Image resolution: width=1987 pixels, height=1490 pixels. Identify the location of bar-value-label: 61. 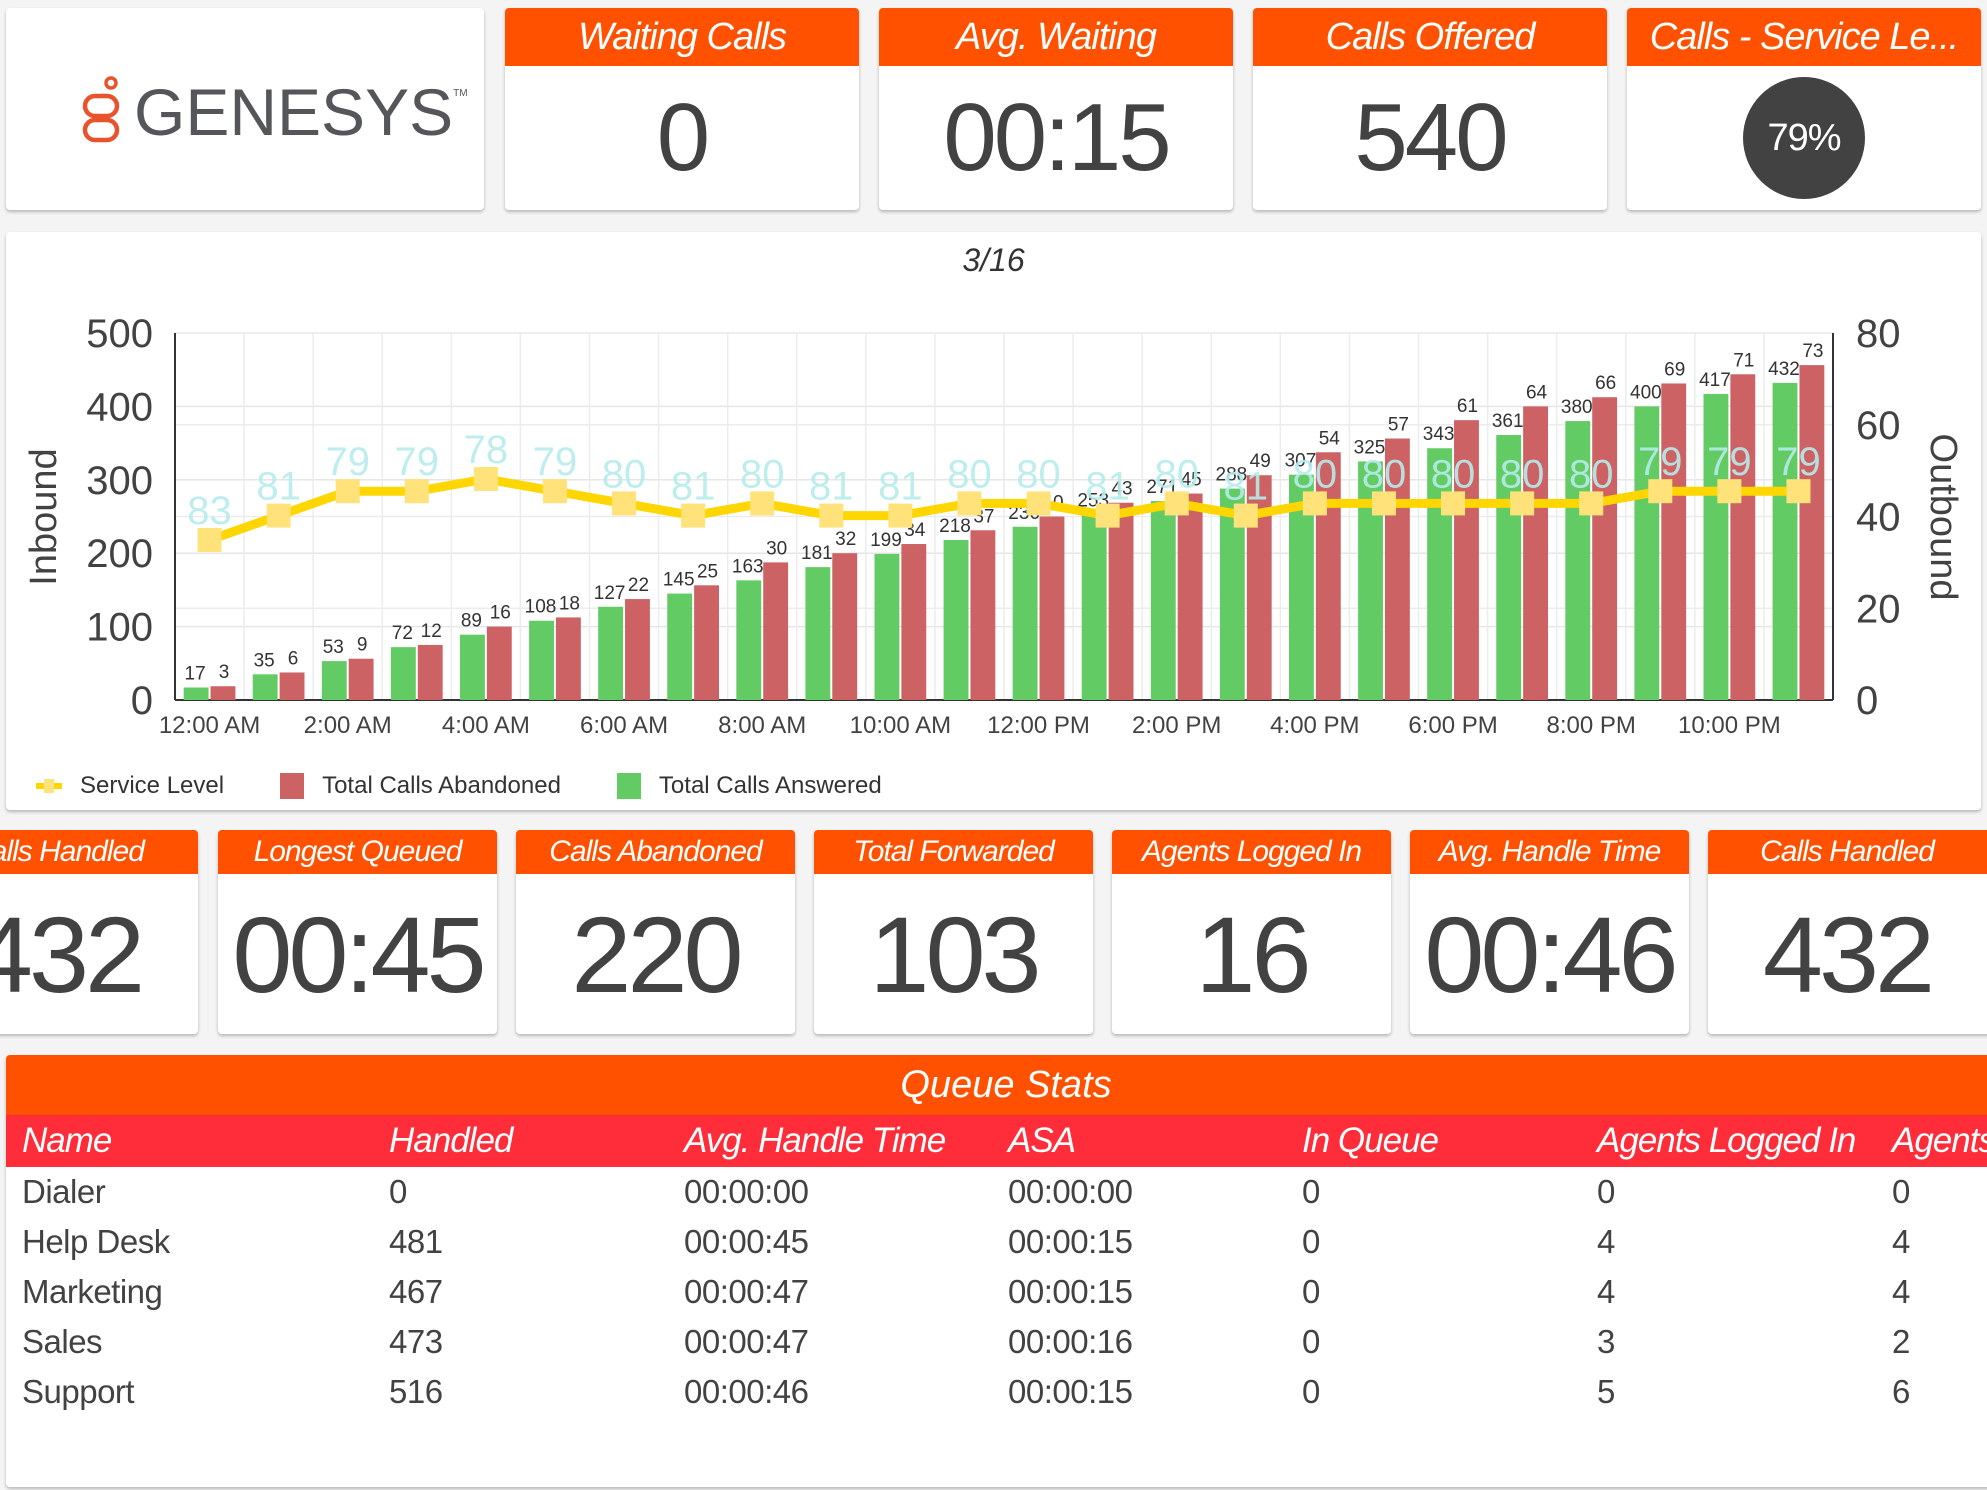
(1467, 406).